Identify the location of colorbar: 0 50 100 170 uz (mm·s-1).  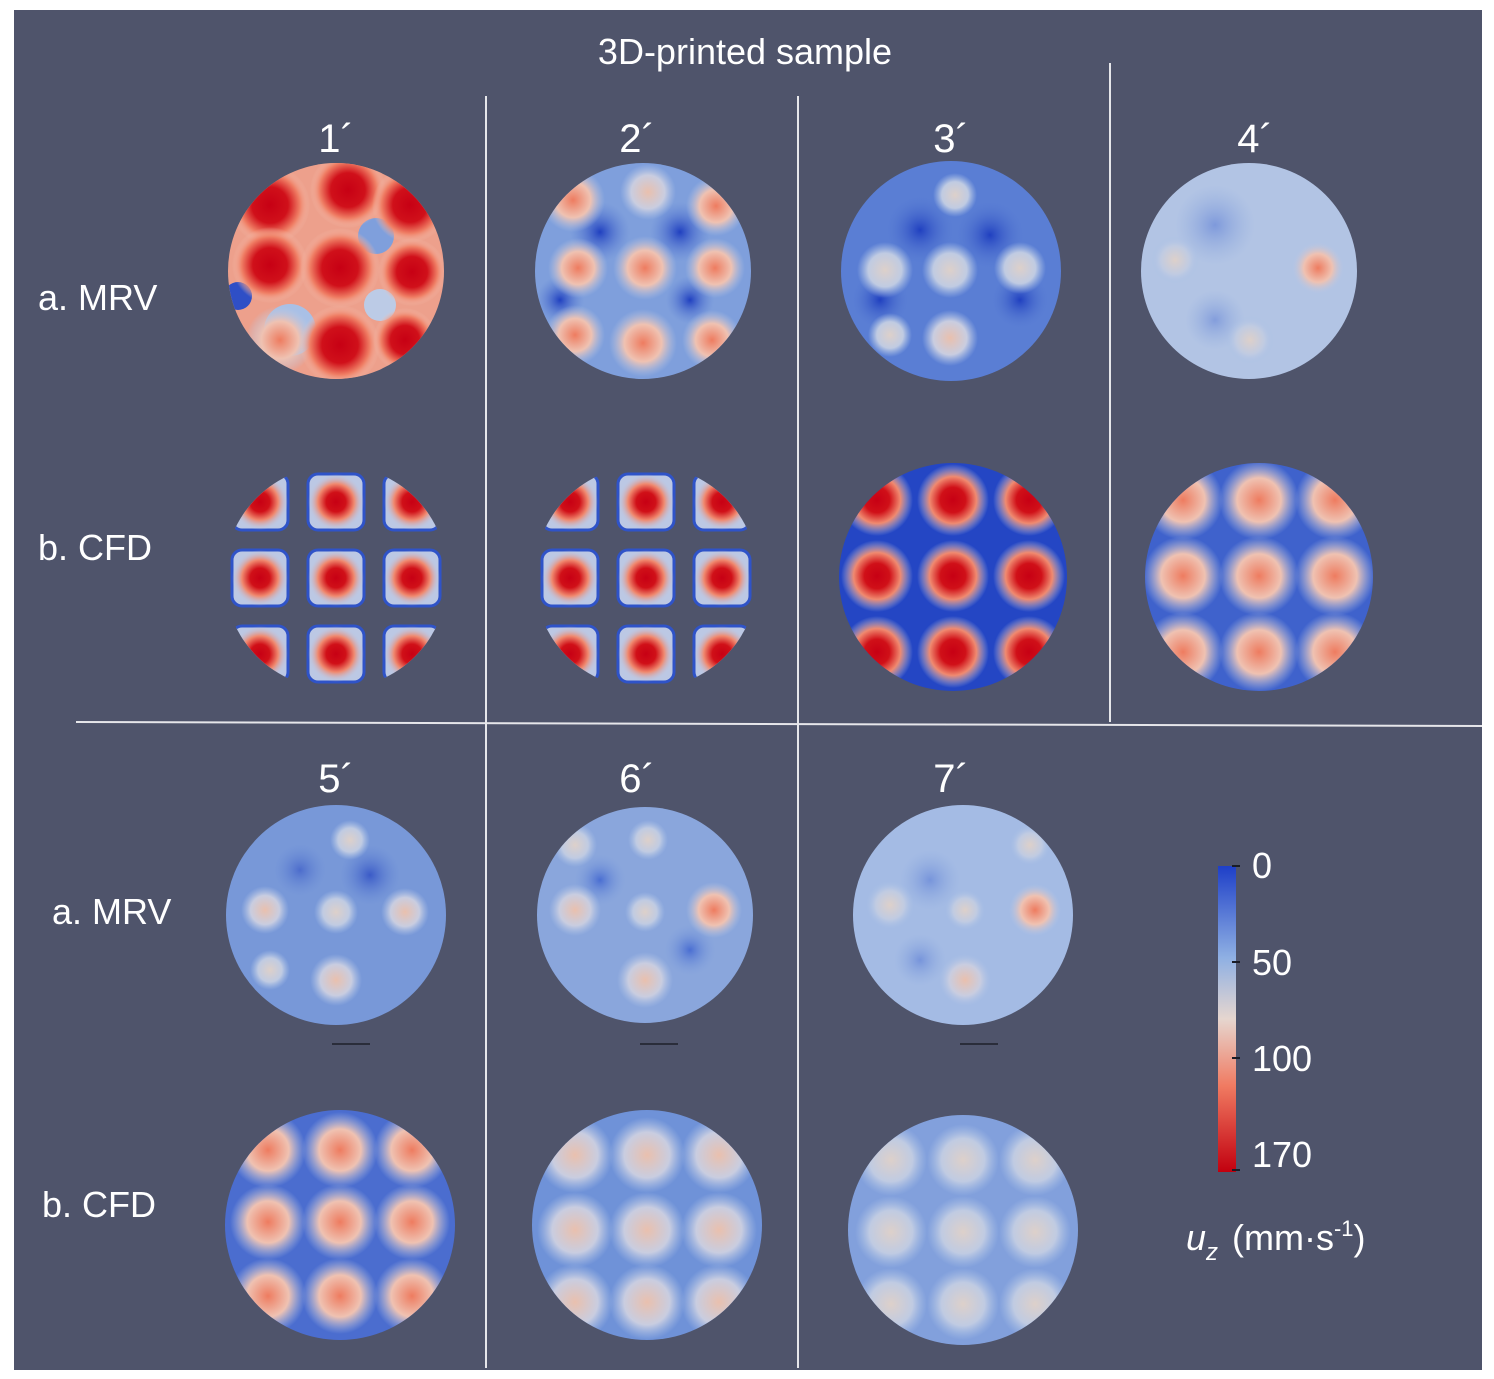
(1276, 1055).